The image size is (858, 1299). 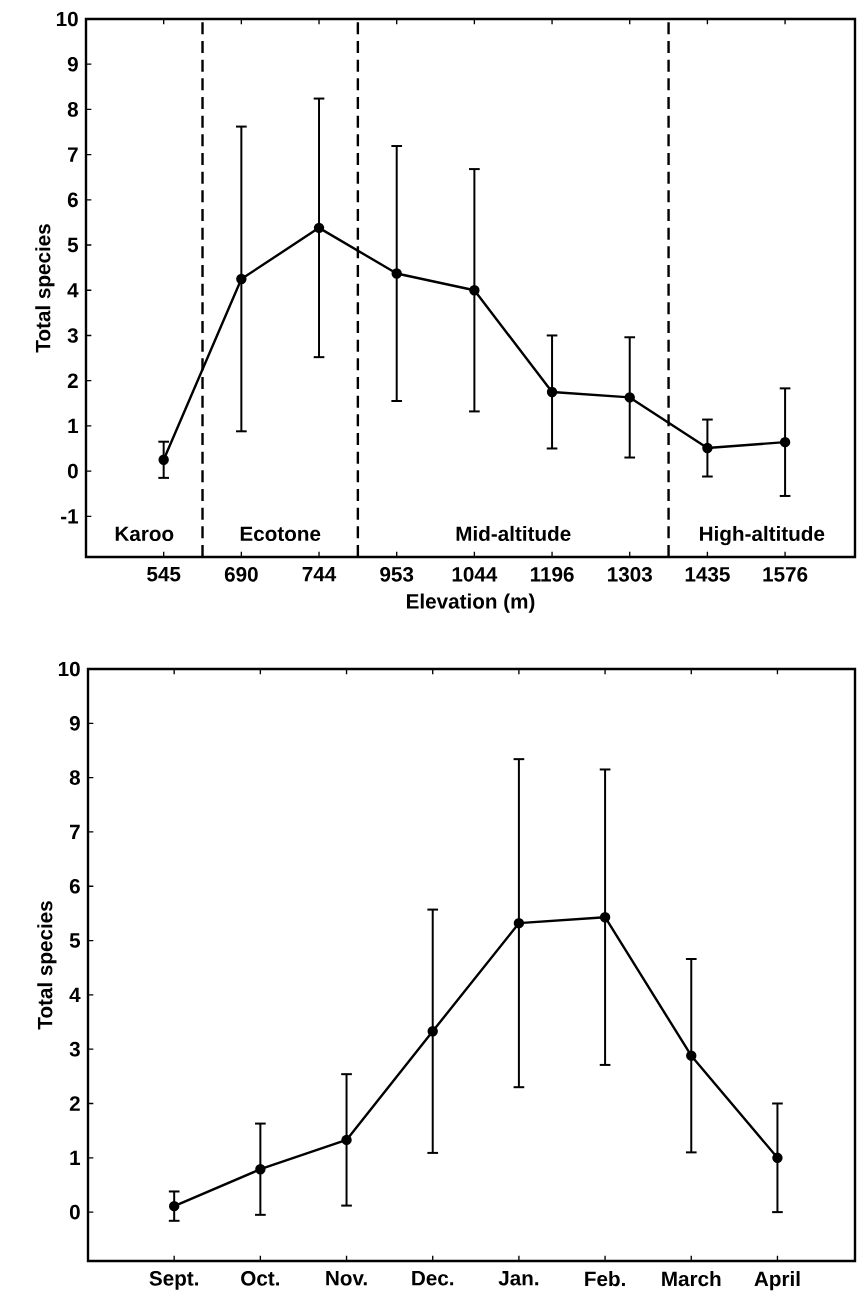 What do you see at coordinates (260, 1278) in the screenshot?
I see `x-tick-label: Oct.` at bounding box center [260, 1278].